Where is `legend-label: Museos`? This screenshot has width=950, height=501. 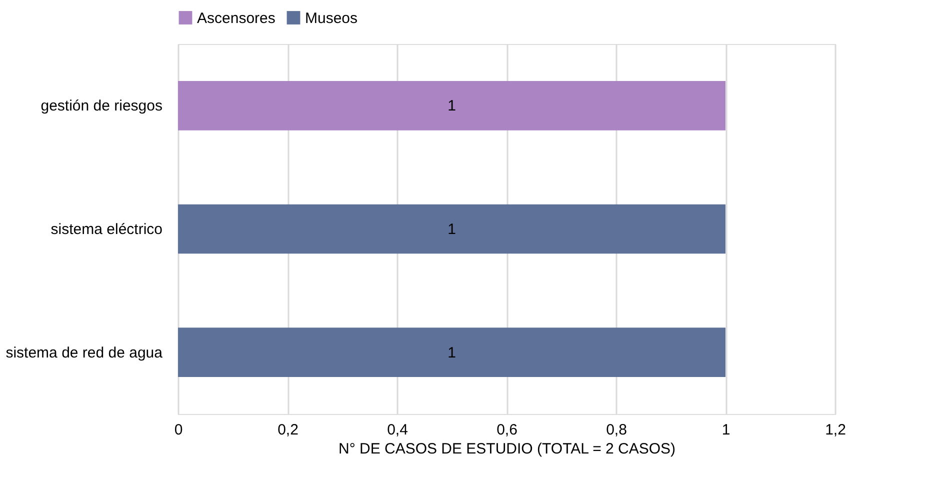 legend-label: Museos is located at coordinates (331, 18).